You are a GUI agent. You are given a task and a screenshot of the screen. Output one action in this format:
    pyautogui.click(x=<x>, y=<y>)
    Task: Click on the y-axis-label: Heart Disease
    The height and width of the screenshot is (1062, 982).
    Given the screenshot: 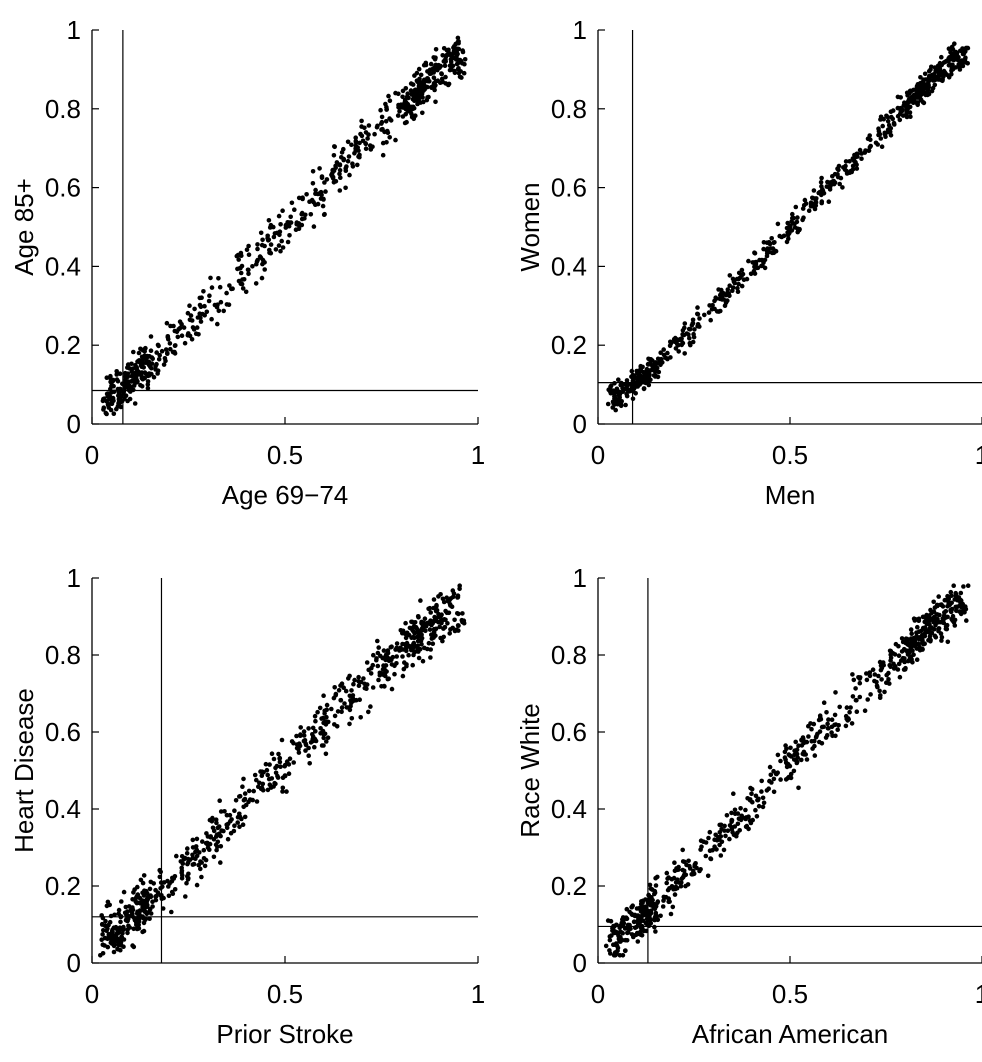 What is the action you would take?
    pyautogui.click(x=24, y=770)
    